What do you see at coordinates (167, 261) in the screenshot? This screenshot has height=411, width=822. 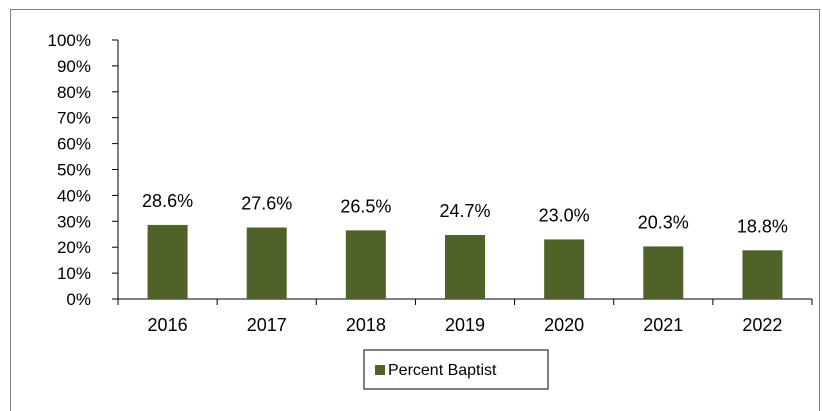 I see `bar-2016` at bounding box center [167, 261].